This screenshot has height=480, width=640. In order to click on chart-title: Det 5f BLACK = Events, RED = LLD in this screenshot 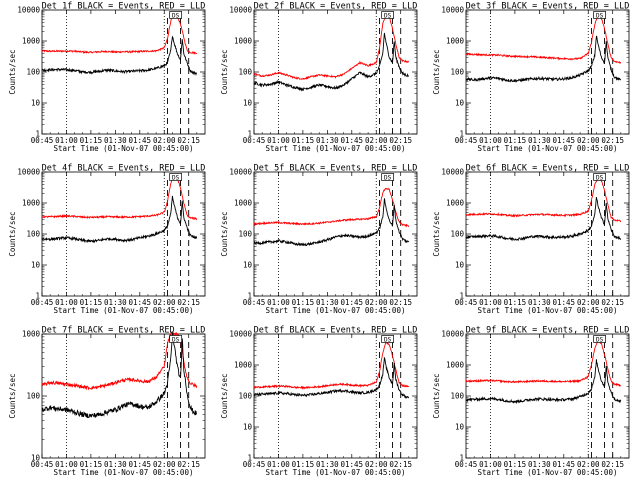, I will do `click(336, 169)`.